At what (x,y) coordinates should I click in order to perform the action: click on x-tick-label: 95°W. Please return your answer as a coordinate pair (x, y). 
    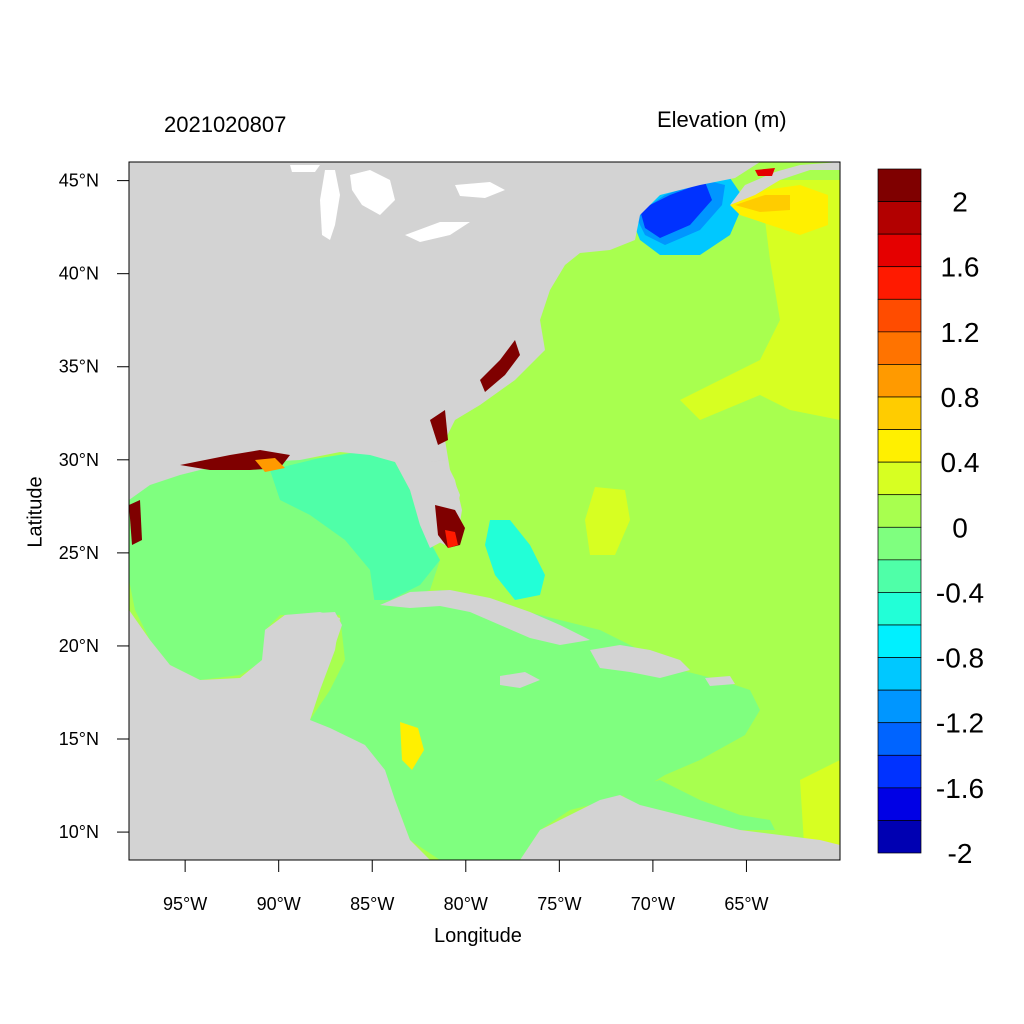
    Looking at the image, I should click on (185, 904).